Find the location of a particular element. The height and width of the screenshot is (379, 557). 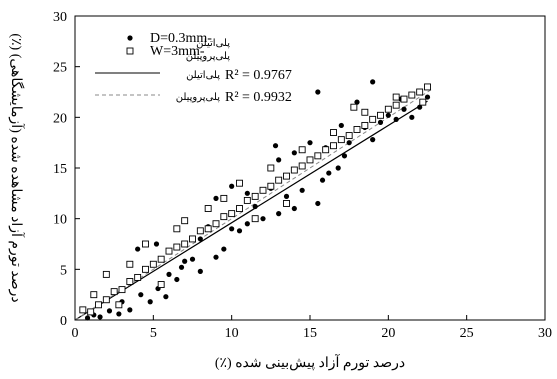

legend-label-1: D=0.3mm- is located at coordinates (181, 38).